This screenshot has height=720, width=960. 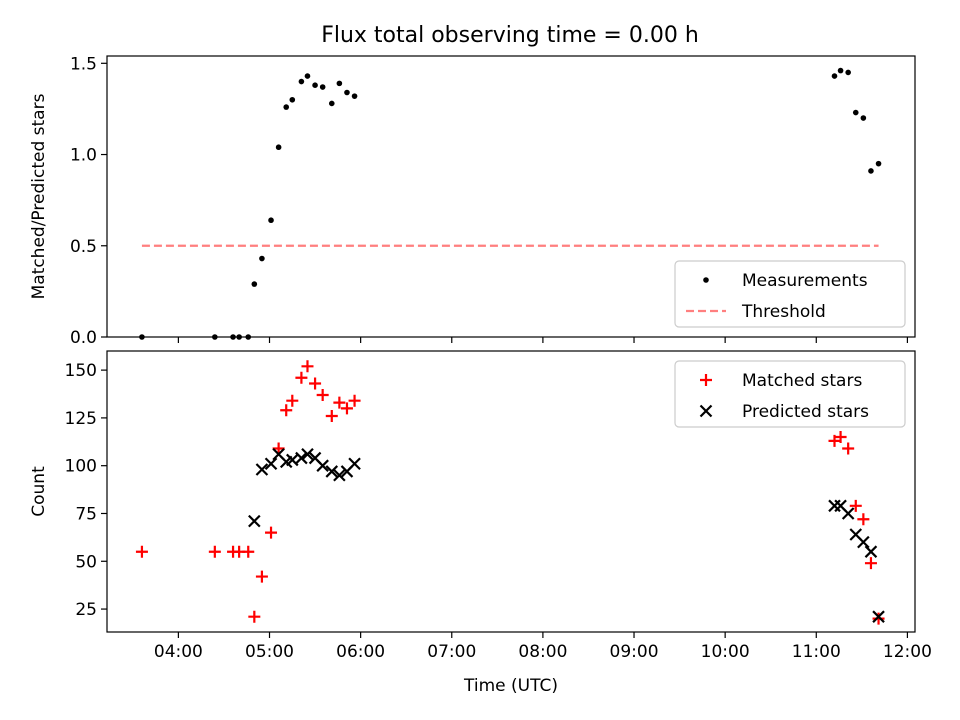 I want to click on x-tick-label: 06:00, so click(x=360, y=652).